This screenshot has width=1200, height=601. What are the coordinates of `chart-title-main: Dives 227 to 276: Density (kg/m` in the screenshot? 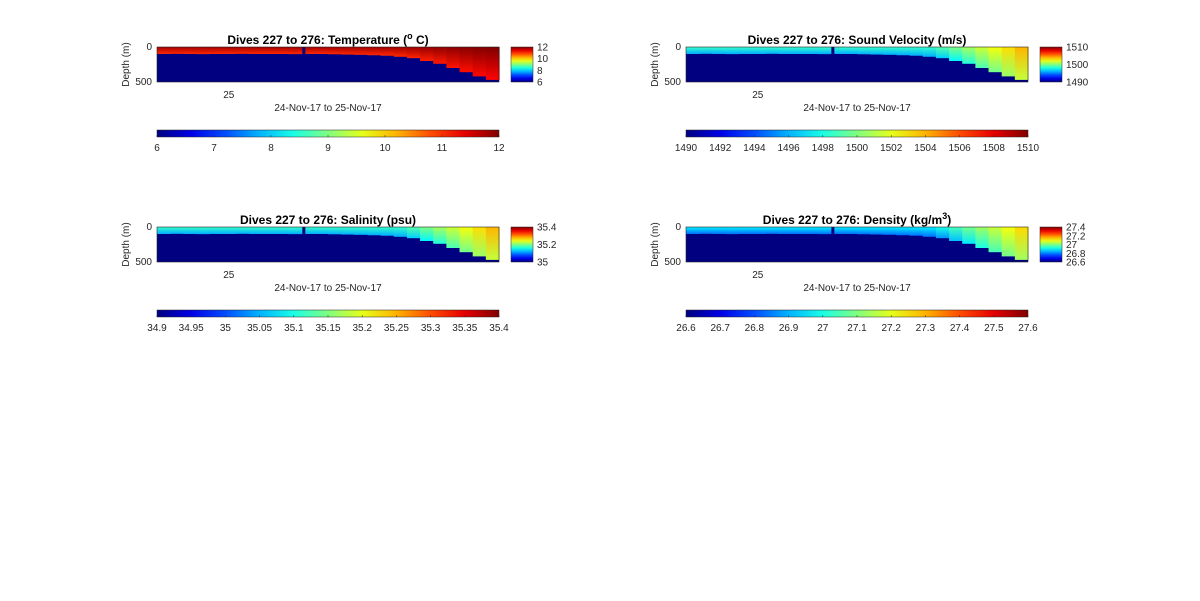 It's located at (852, 220).